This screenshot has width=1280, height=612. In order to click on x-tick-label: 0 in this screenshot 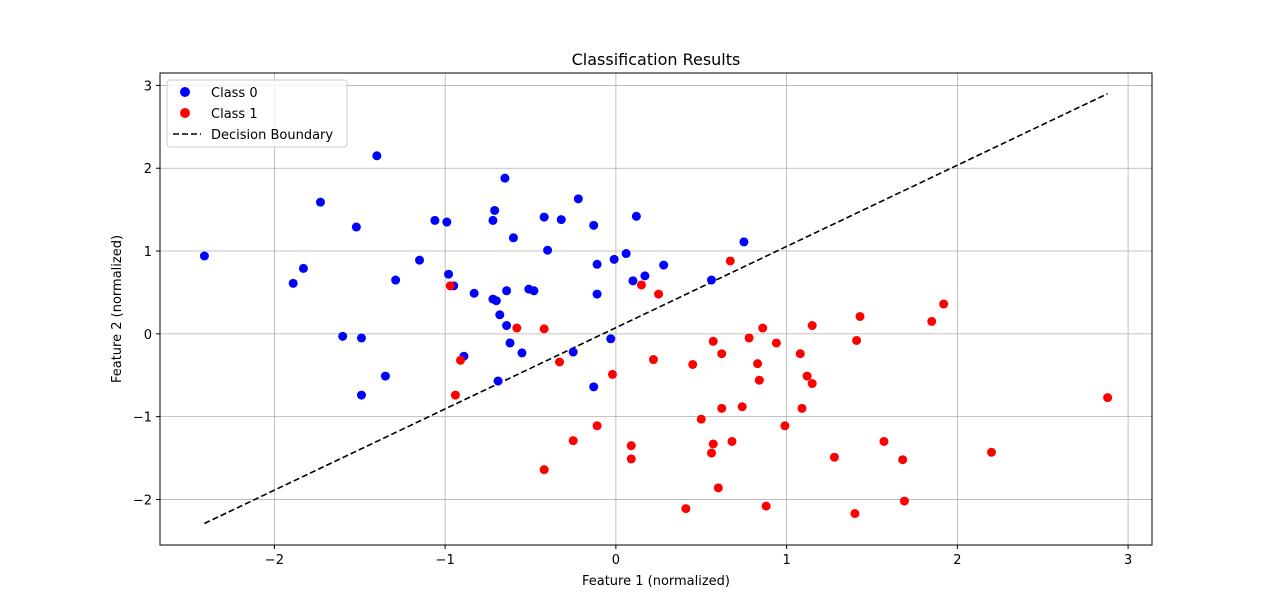, I will do `click(616, 560)`.